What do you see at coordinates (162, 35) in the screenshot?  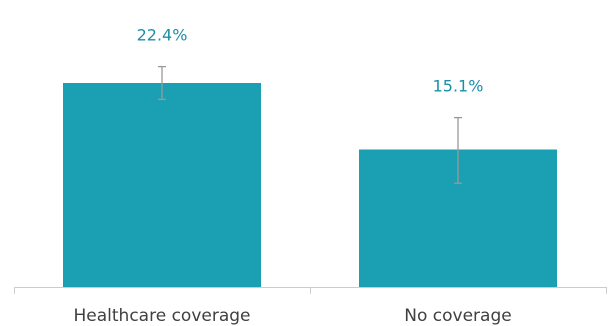 I see `data-label-1: 22.4%` at bounding box center [162, 35].